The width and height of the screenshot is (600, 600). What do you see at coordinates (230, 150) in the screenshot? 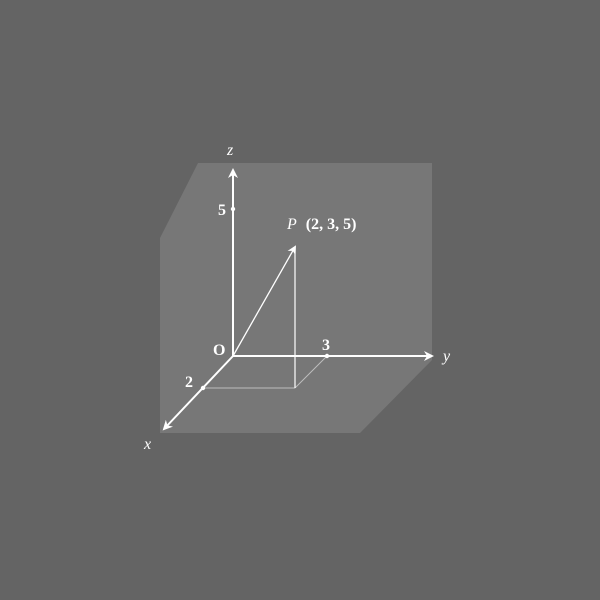
I see `z-axis-label: z` at bounding box center [230, 150].